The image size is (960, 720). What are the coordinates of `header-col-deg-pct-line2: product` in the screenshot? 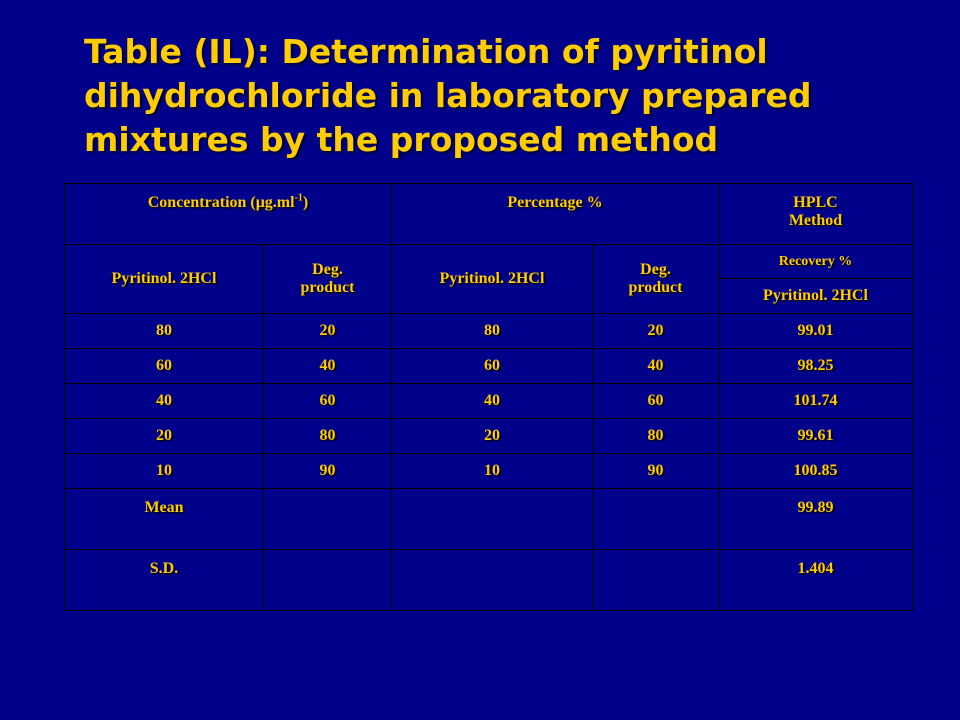 It's located at (655, 287).